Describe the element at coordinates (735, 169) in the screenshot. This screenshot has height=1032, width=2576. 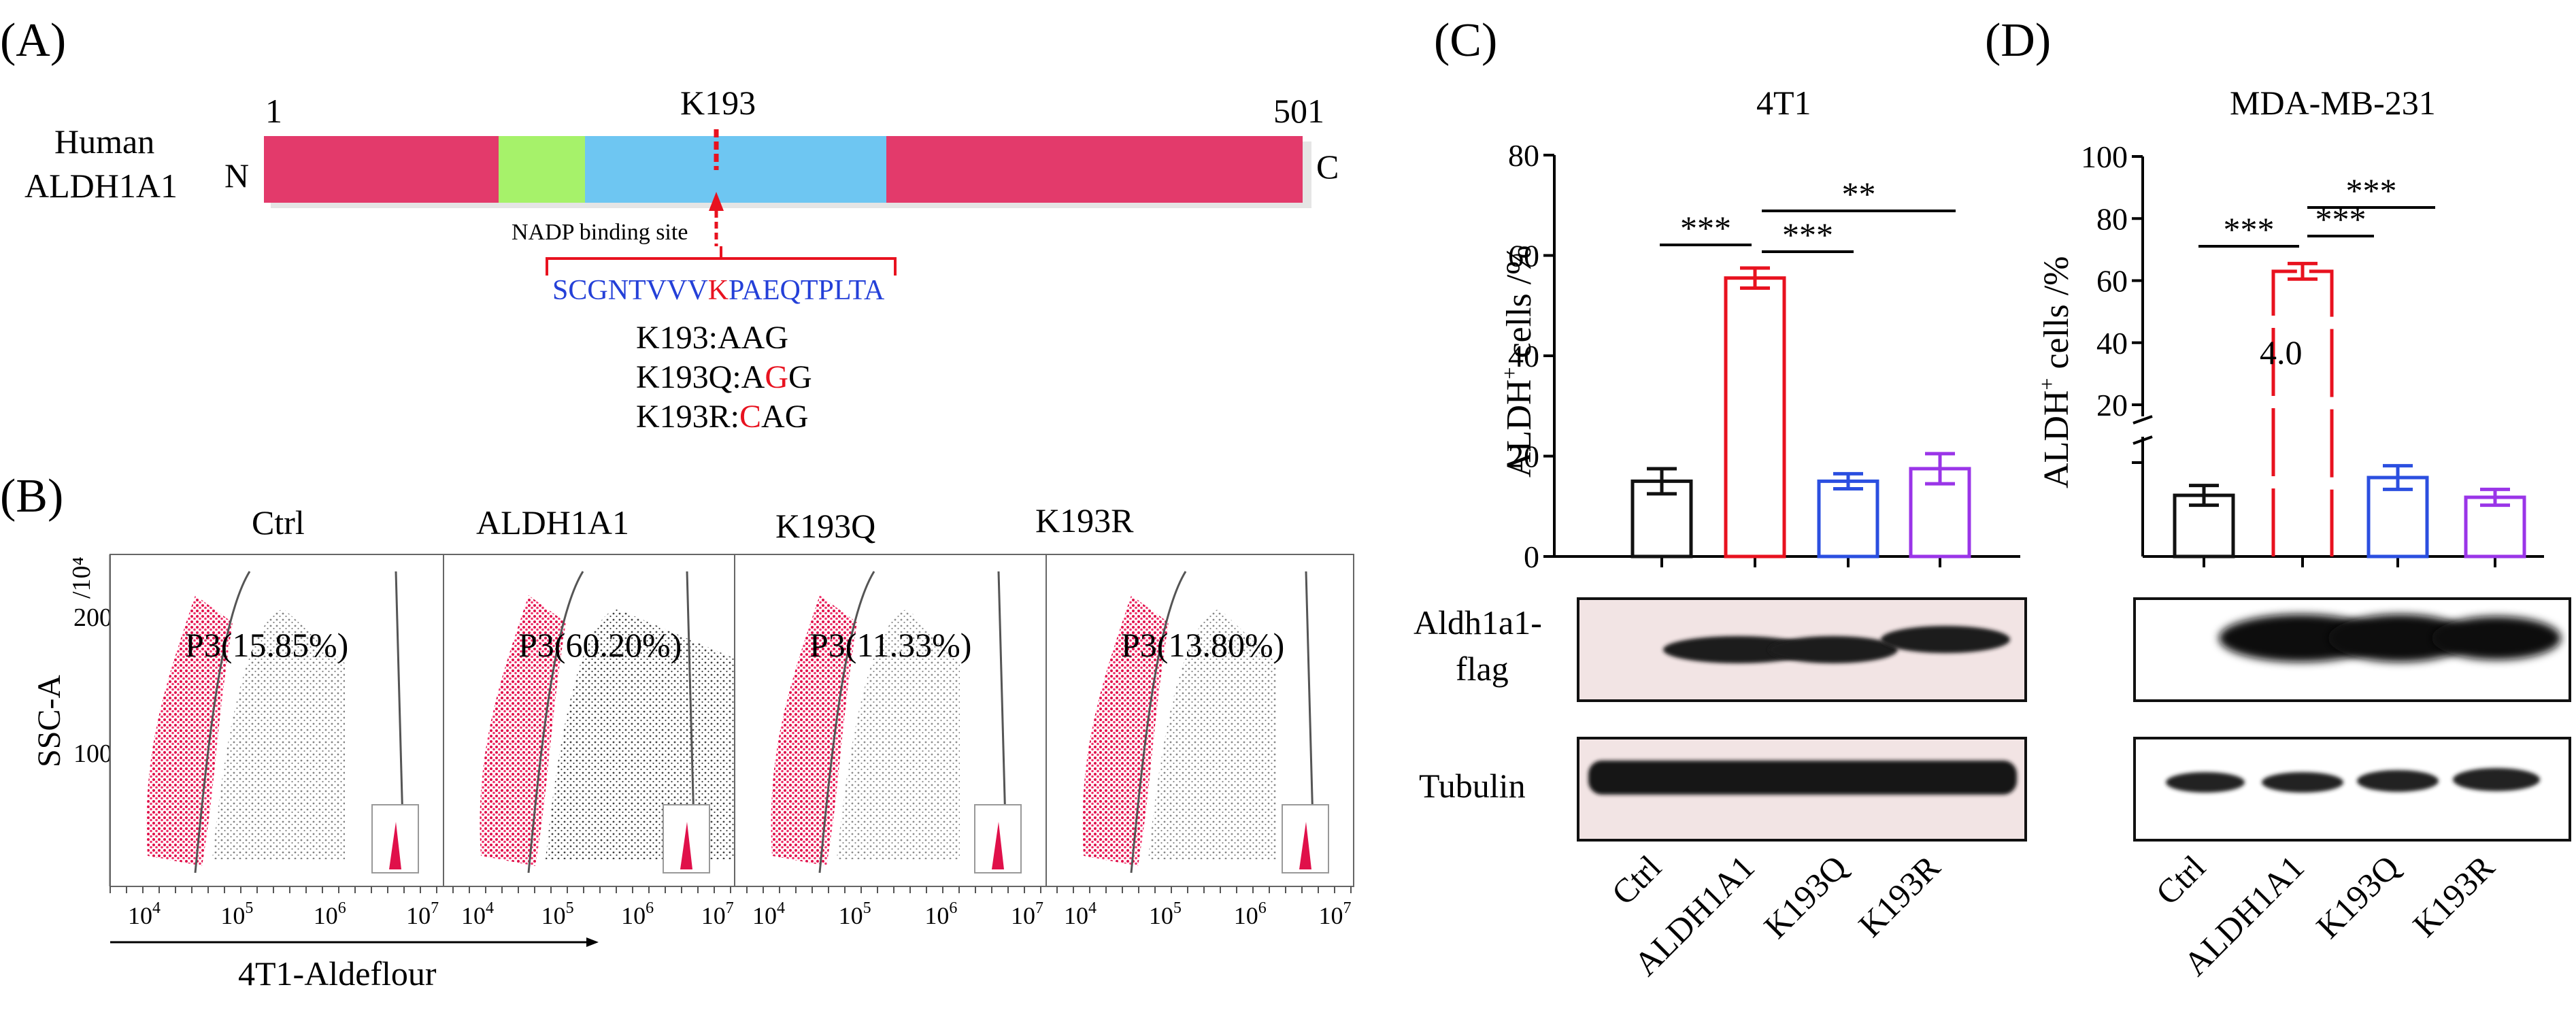
I see `domain-segment-blue` at that location.